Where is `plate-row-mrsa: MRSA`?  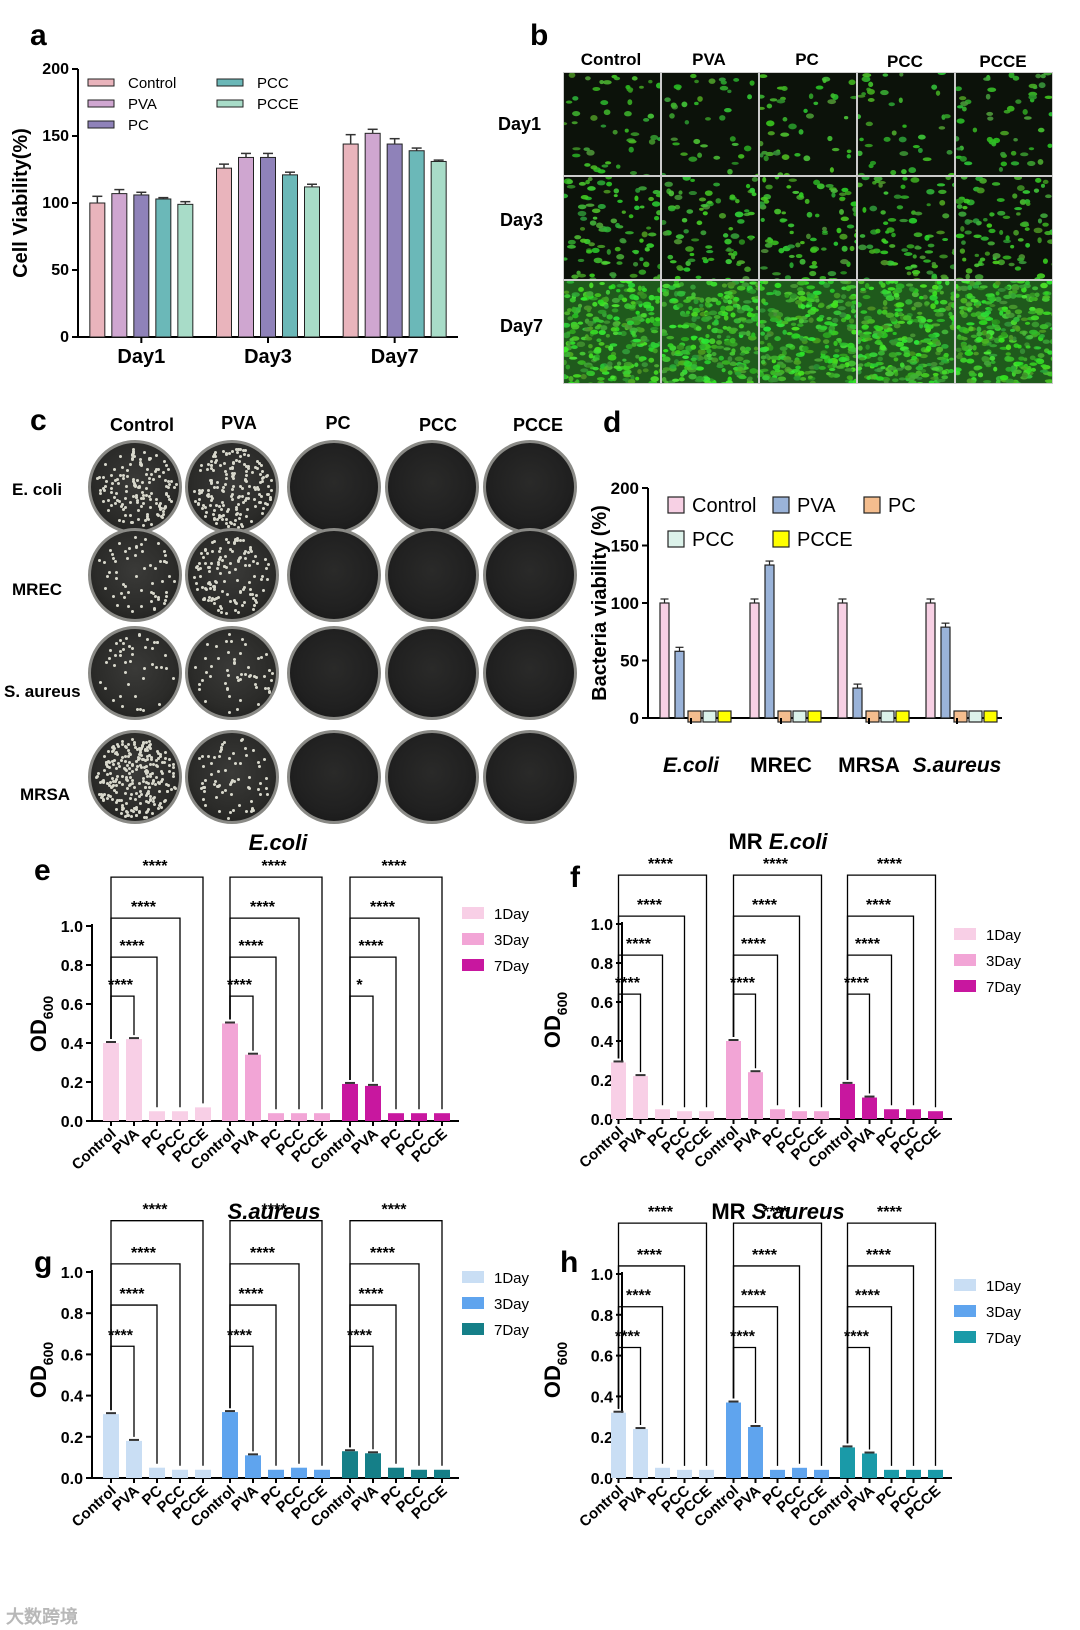 plate-row-mrsa: MRSA is located at coordinates (45, 794).